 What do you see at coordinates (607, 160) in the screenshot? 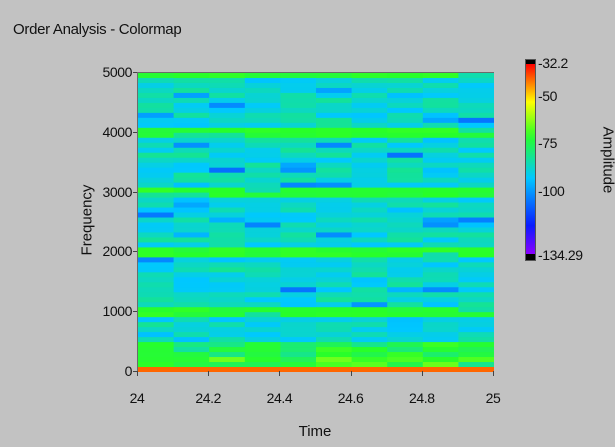
I see `color-scale-label: Amplitude` at bounding box center [607, 160].